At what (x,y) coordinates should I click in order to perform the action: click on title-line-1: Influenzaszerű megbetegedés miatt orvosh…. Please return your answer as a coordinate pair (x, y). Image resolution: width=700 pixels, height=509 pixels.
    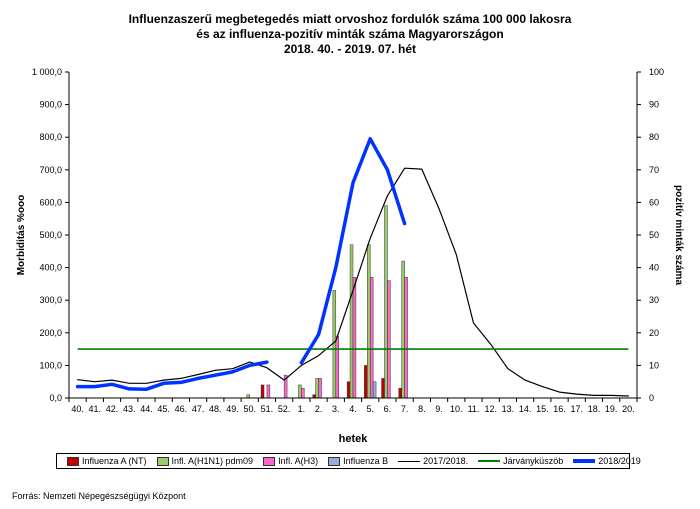
    Looking at the image, I should click on (350, 19).